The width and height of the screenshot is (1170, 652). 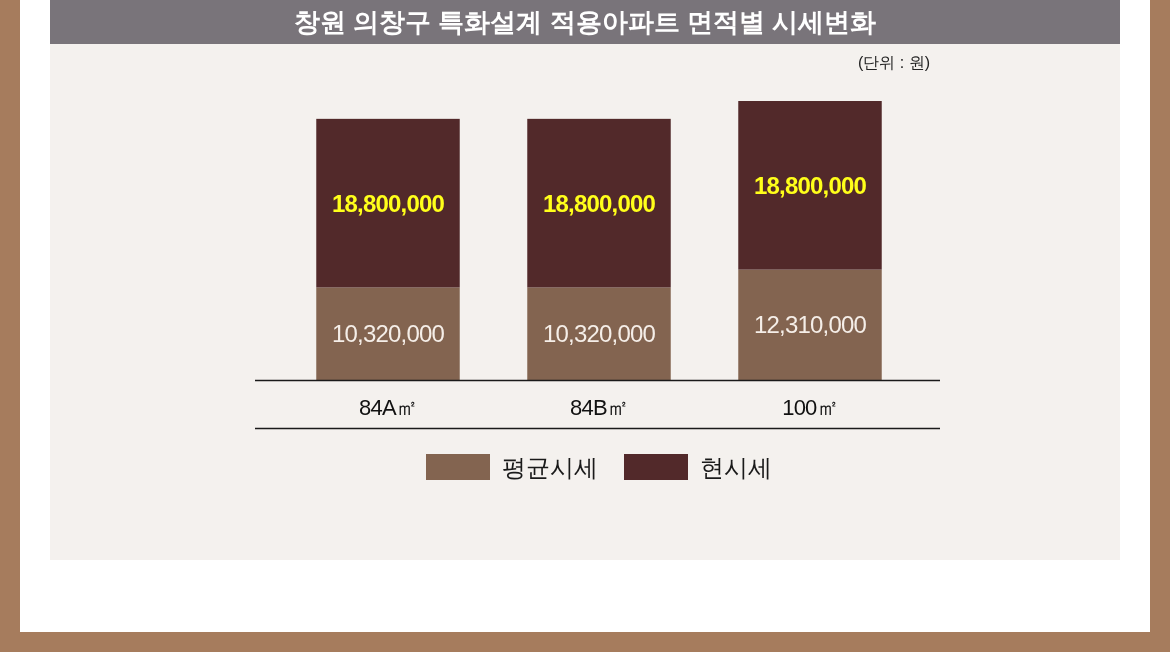 What do you see at coordinates (810, 407) in the screenshot?
I see `x-tick-label: 100㎡` at bounding box center [810, 407].